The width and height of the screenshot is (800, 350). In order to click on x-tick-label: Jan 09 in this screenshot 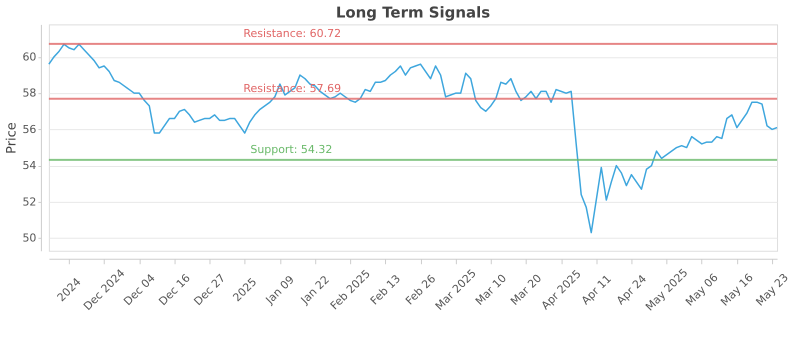, I will do `click(279, 290)`.